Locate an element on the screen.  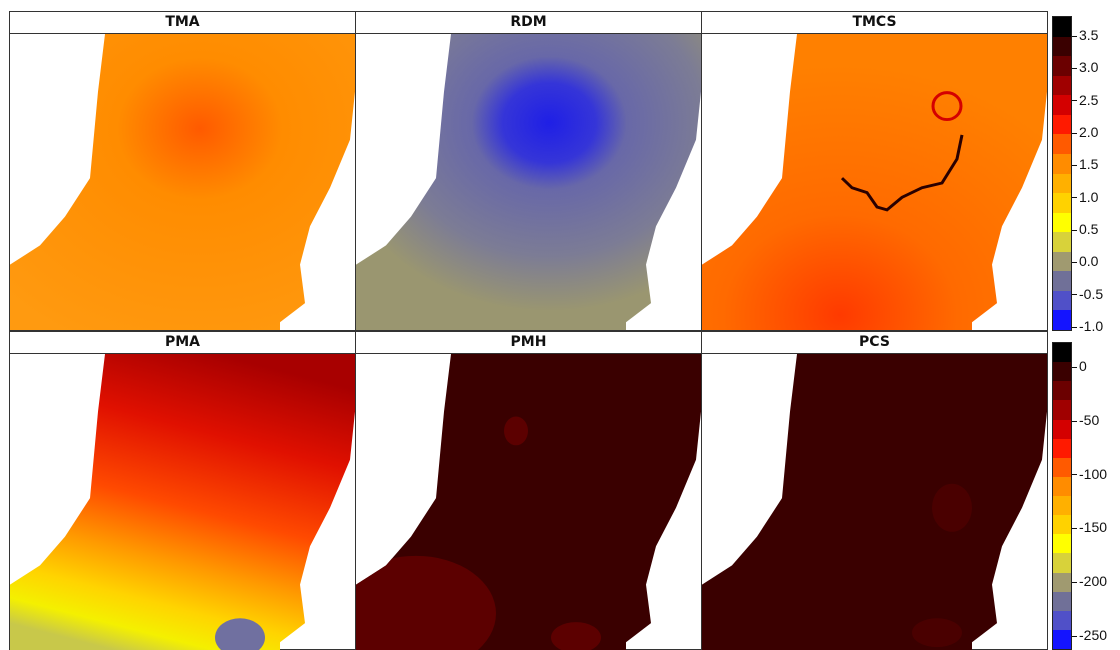
colorbar-top-tick-label: 3.0 is located at coordinates (1085, 67).